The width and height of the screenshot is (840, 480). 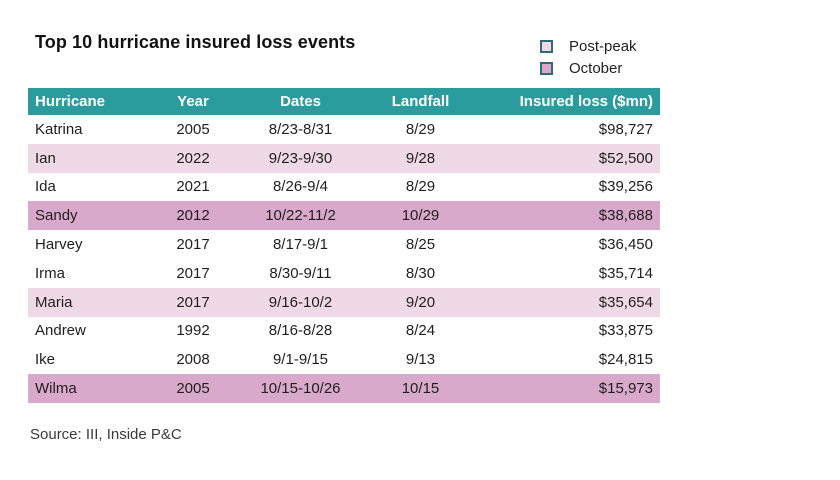 I want to click on column-header-year: Year, so click(x=193, y=101).